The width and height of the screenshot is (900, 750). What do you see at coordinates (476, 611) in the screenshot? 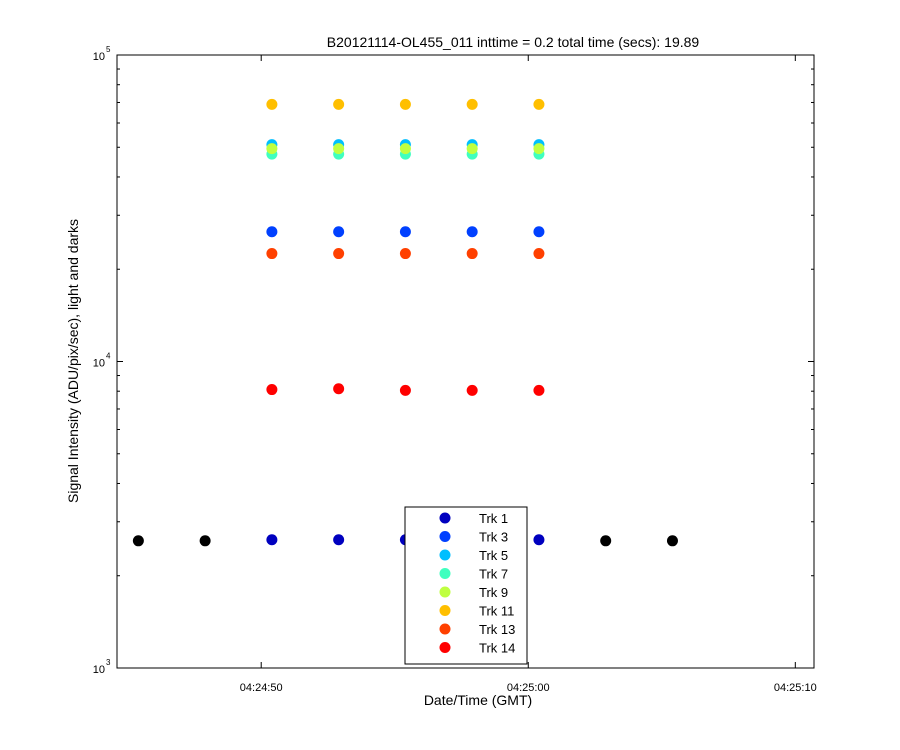
I see `legend-item: Trk 11` at bounding box center [476, 611].